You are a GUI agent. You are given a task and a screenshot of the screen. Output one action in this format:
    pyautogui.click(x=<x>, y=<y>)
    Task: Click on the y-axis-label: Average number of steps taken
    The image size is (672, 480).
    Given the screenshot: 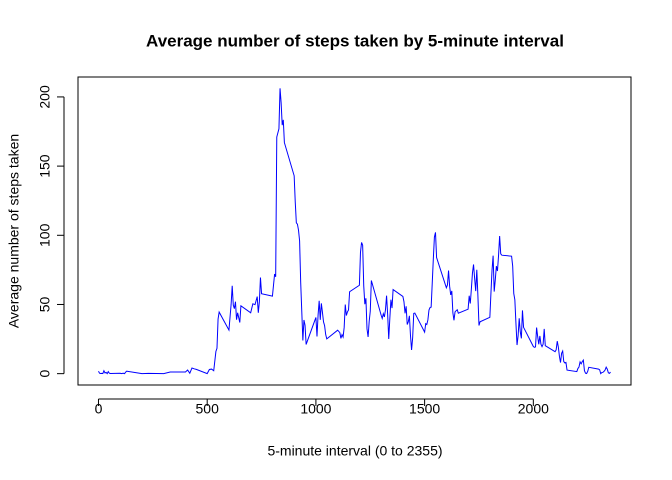 What is the action you would take?
    pyautogui.click(x=14, y=231)
    